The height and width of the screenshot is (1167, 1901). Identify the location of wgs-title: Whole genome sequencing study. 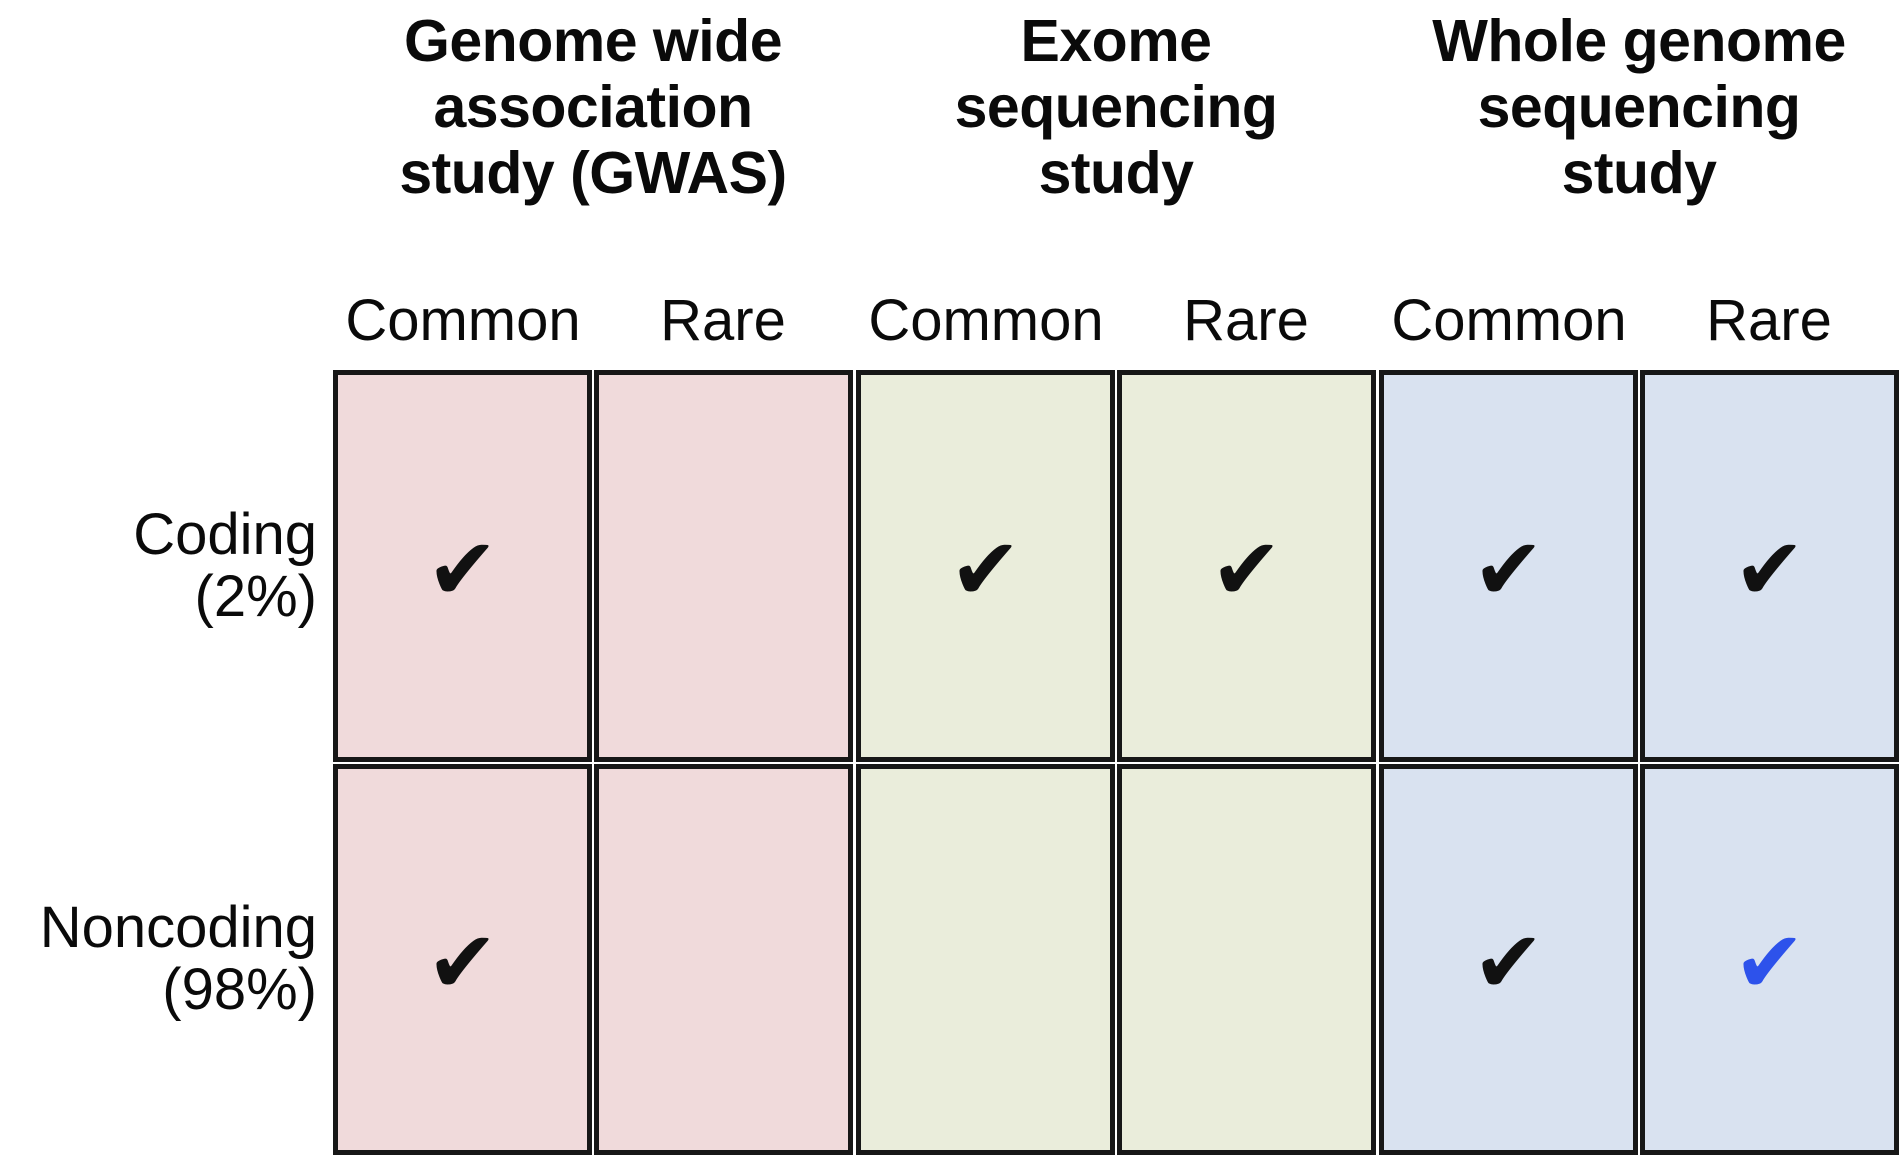
(1639, 107).